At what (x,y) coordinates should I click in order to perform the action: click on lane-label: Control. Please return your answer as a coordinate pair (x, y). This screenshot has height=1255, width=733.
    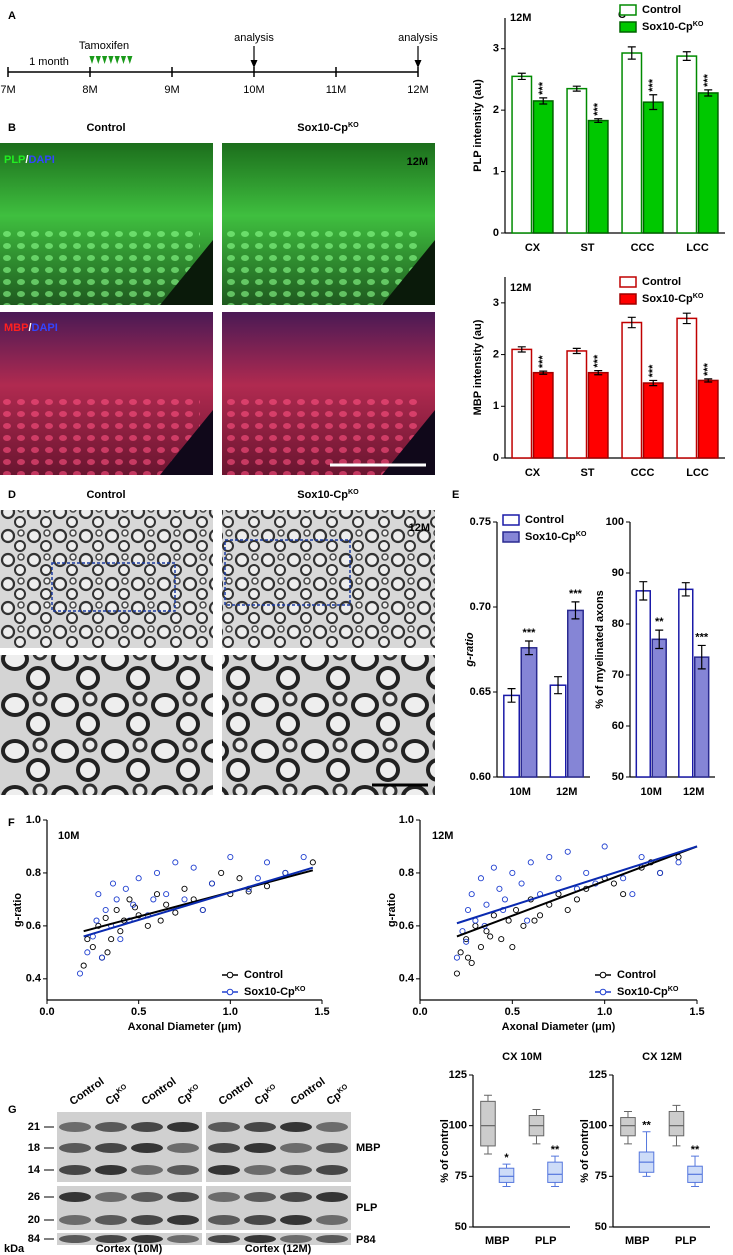
    Looking at the image, I should click on (308, 1092).